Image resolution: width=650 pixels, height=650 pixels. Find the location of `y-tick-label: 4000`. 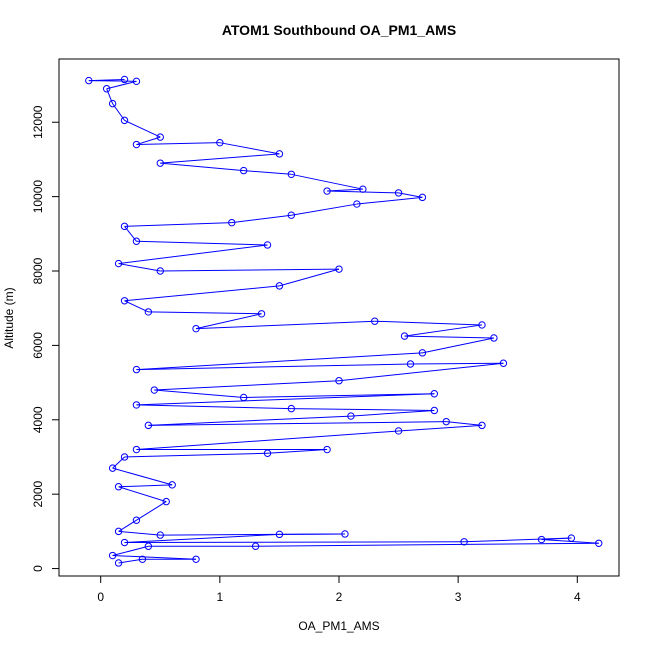

y-tick-label: 4000 is located at coordinates (38, 419).